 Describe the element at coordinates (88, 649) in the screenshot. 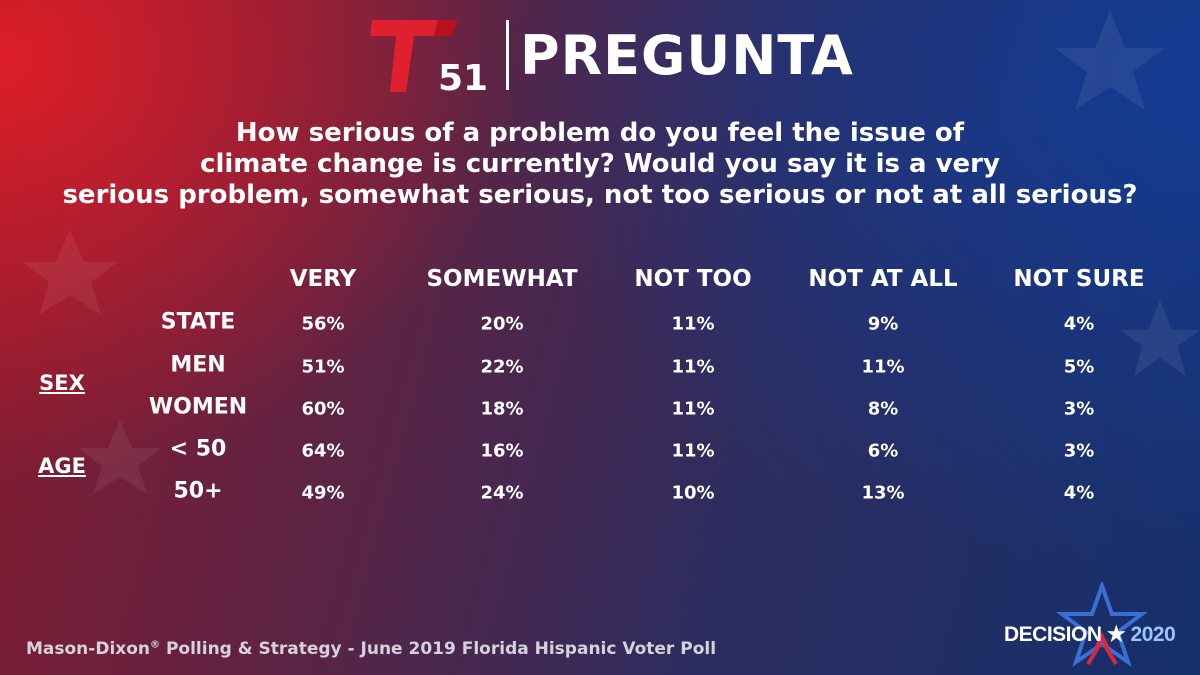

I see `source-prefix: Mason-Dixon` at that location.